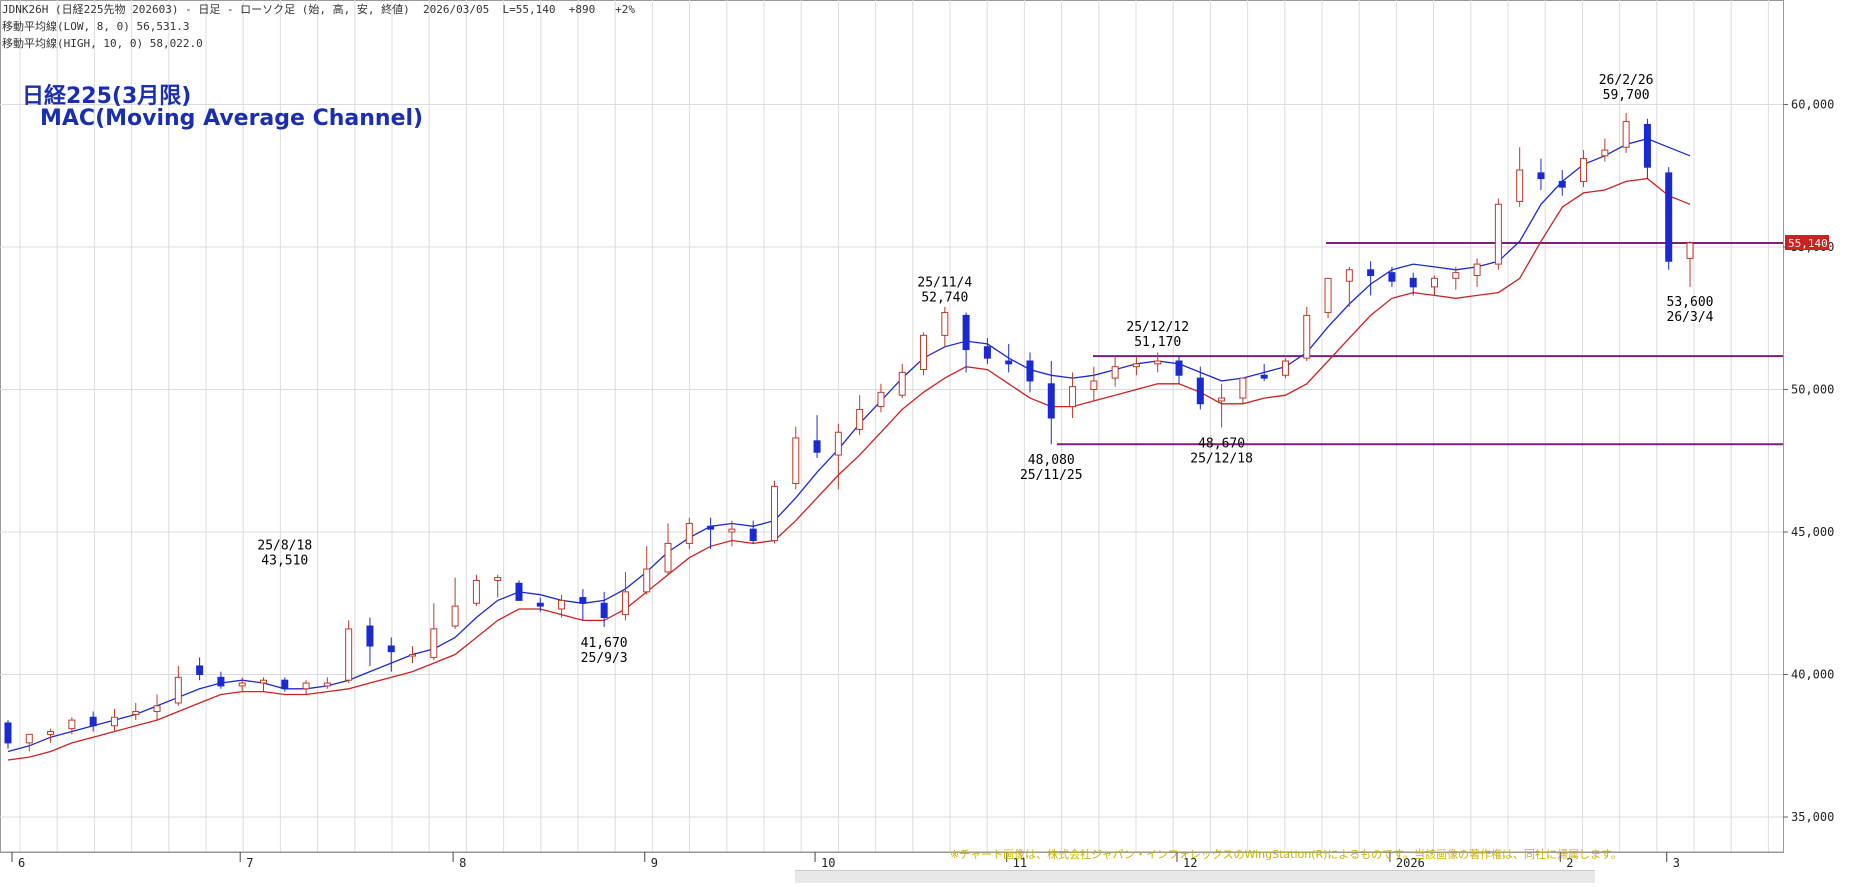  I want to click on annotation-line-2: 25/9/3, so click(604, 658).